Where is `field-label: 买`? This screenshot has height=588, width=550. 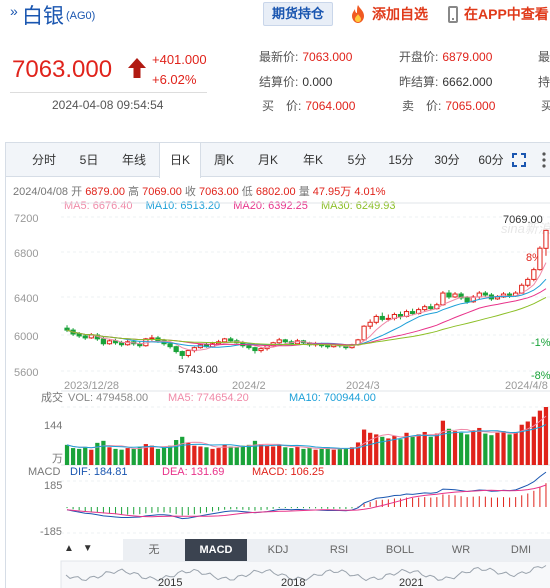 field-label: 买 is located at coordinates (545, 106).